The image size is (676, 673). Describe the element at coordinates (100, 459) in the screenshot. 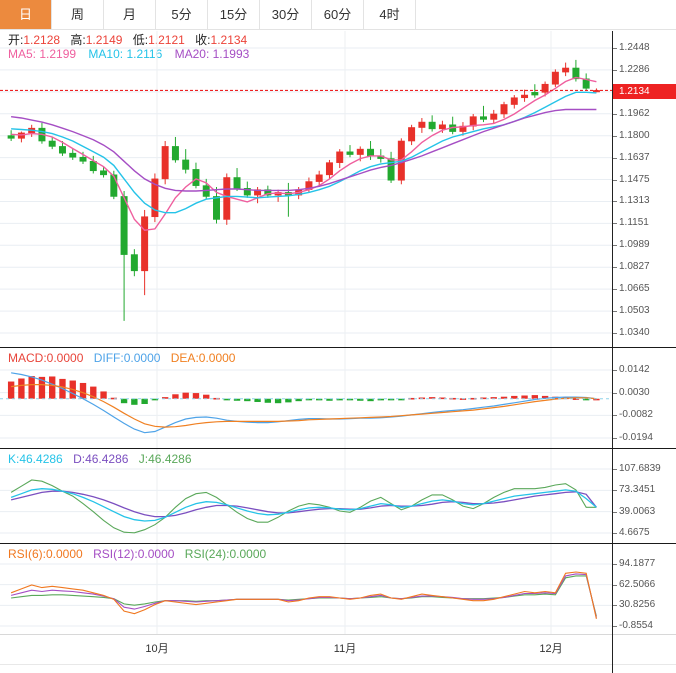

I see `kdj-header: K:46.4286 D:46.4286 J:46.4286` at that location.